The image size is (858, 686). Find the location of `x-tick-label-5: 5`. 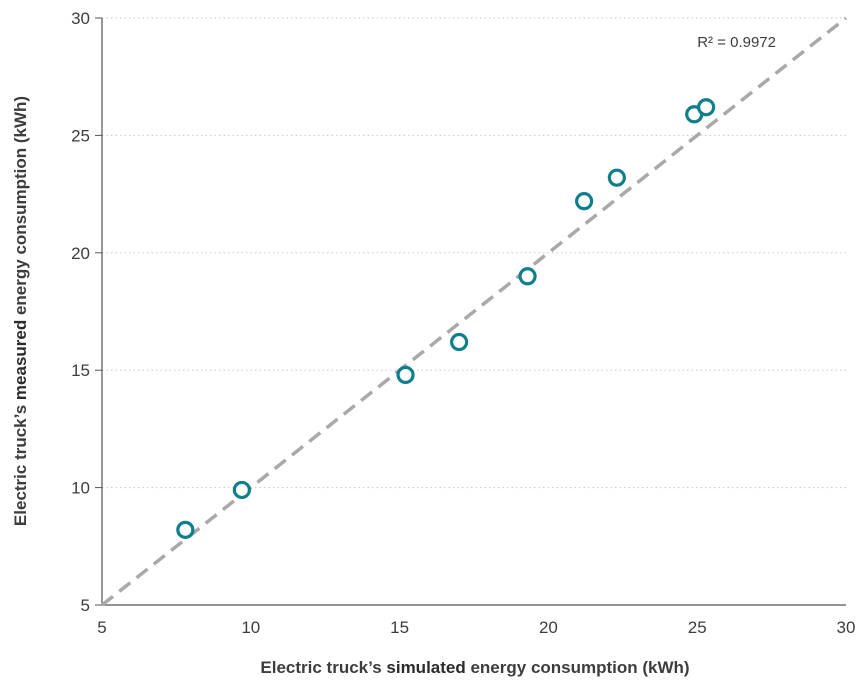

x-tick-label-5: 5 is located at coordinates (101, 627).